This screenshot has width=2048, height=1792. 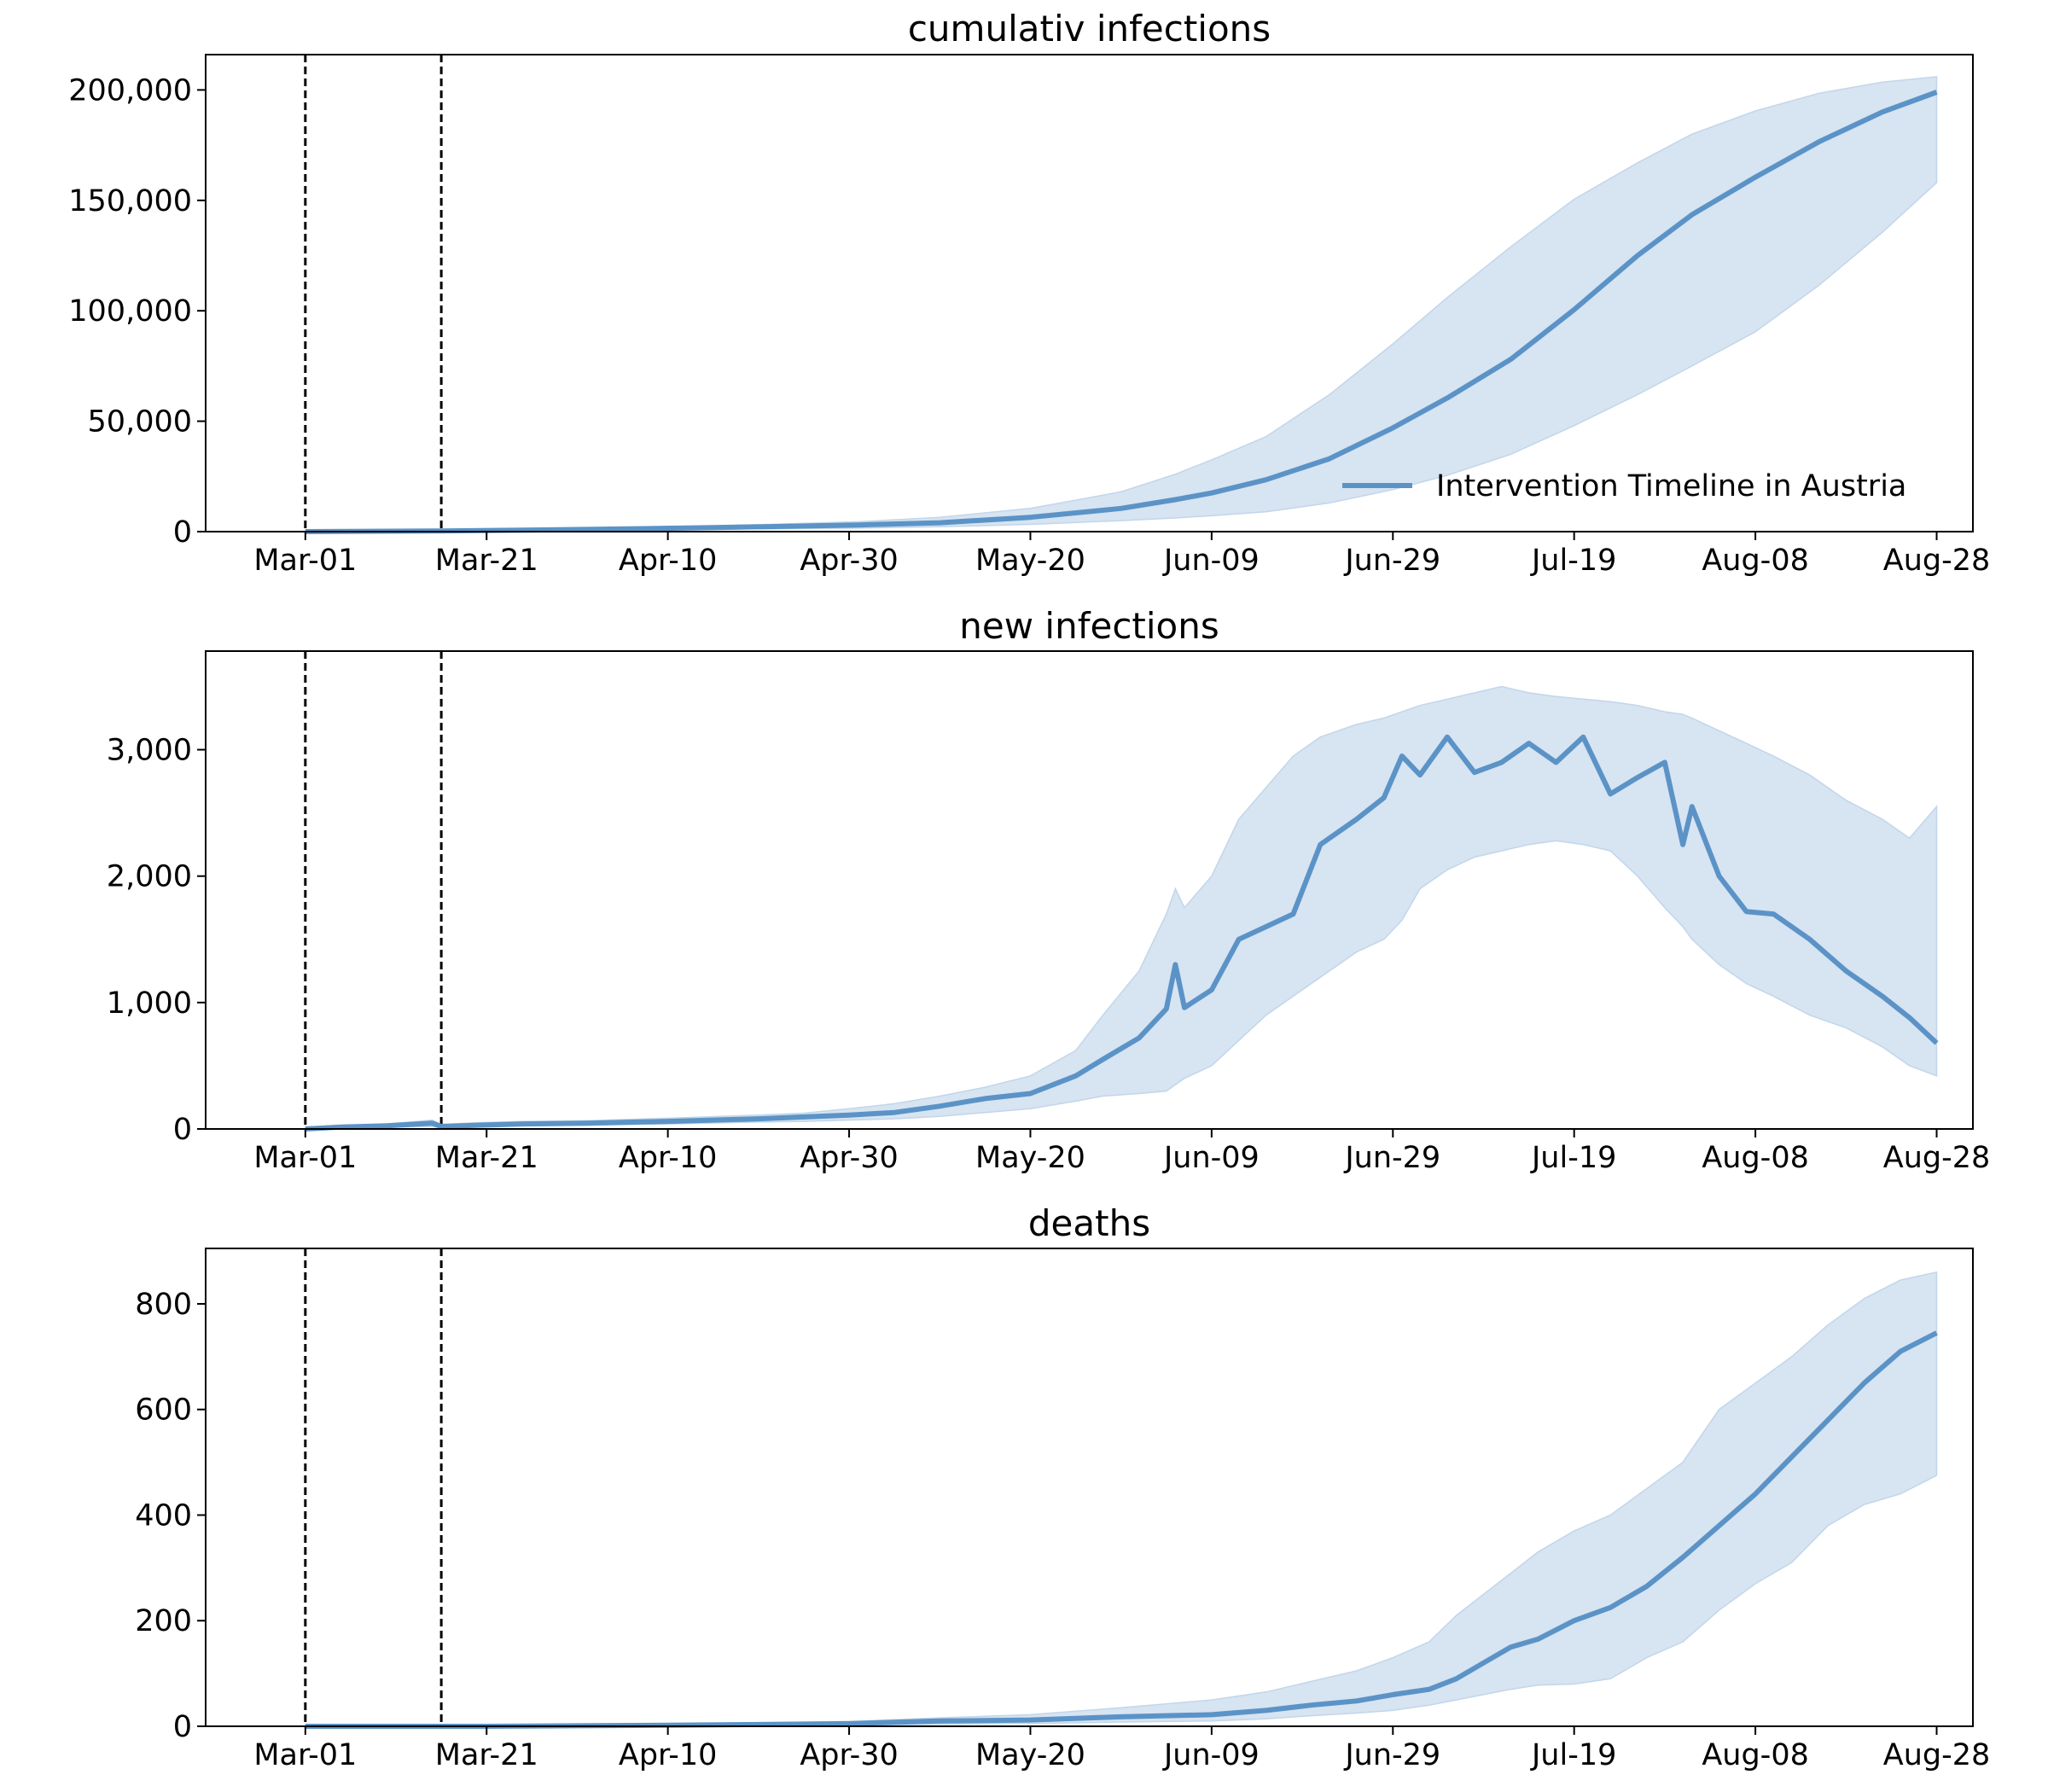 What do you see at coordinates (163, 1515) in the screenshot?
I see `y-tick-label: 400` at bounding box center [163, 1515].